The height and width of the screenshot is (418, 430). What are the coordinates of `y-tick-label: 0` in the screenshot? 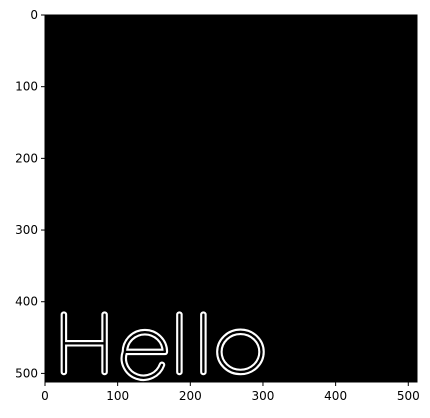 It's located at (34, 15).